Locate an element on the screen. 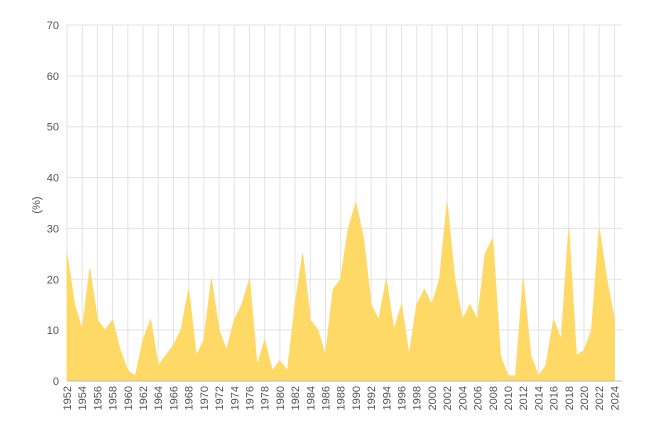  y-tick-label: 20 is located at coordinates (53, 280).